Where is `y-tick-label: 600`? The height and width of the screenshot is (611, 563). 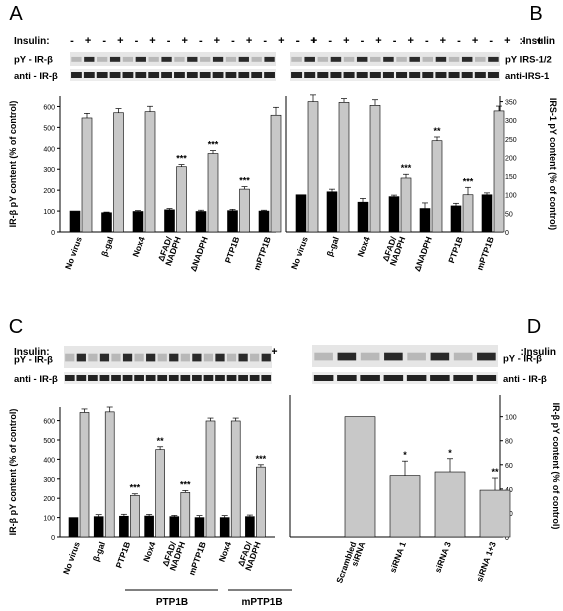
y-tick-label: 600 is located at coordinates (49, 107).